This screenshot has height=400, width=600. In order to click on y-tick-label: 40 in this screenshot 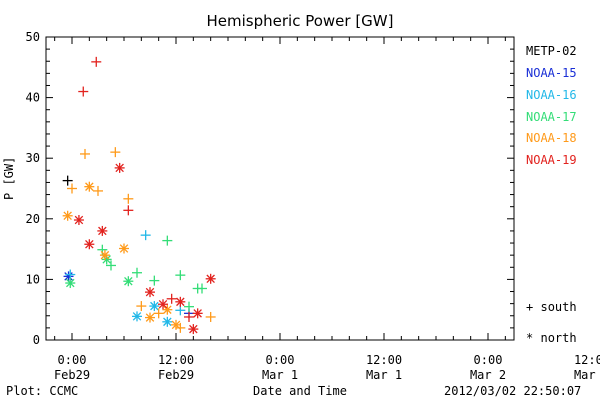, I will do `click(33, 98)`.